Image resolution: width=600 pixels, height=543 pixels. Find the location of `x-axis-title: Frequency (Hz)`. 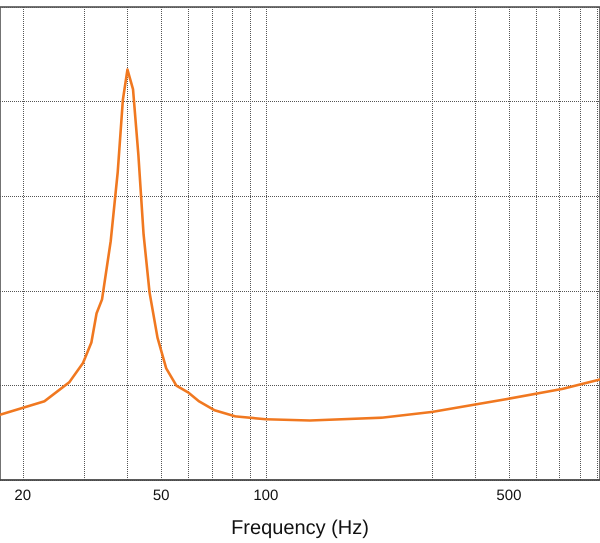

x-axis-title: Frequency (Hz) is located at coordinates (300, 528).